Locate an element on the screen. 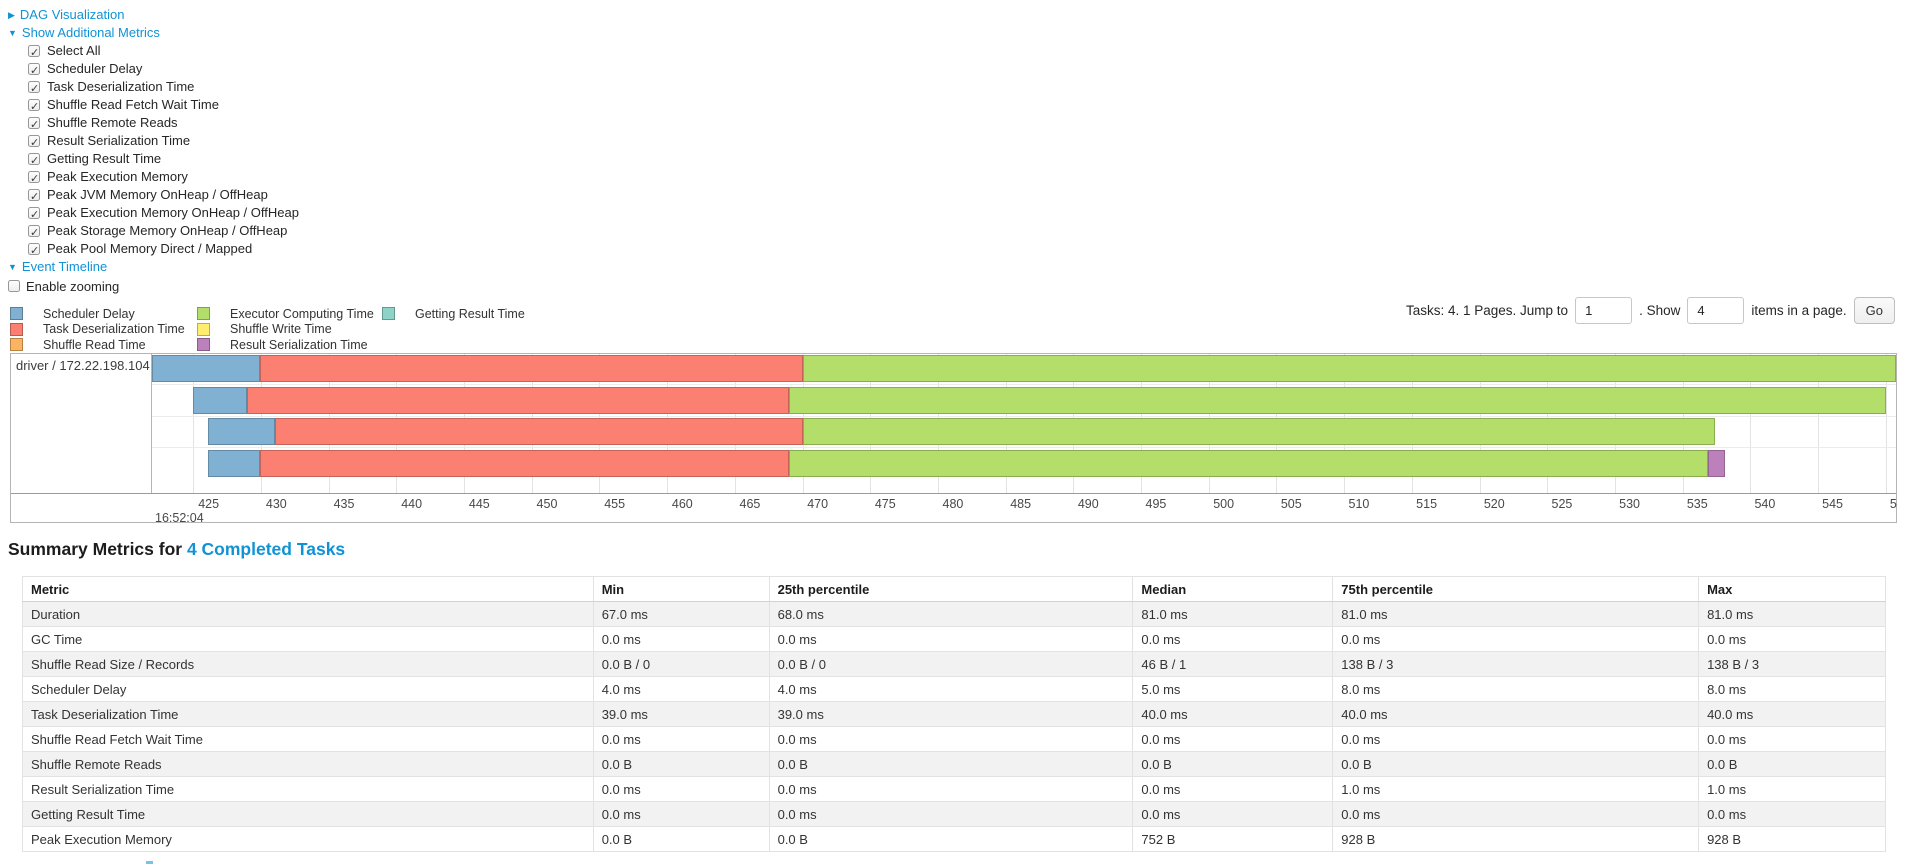 The width and height of the screenshot is (1907, 865). go-button: Go is located at coordinates (1874, 310).